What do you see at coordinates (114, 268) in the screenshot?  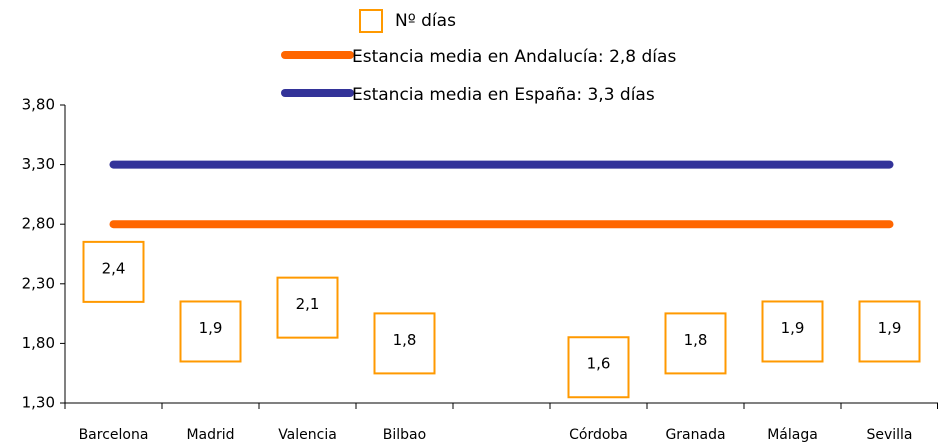 I see `data-label: 2,4` at bounding box center [114, 268].